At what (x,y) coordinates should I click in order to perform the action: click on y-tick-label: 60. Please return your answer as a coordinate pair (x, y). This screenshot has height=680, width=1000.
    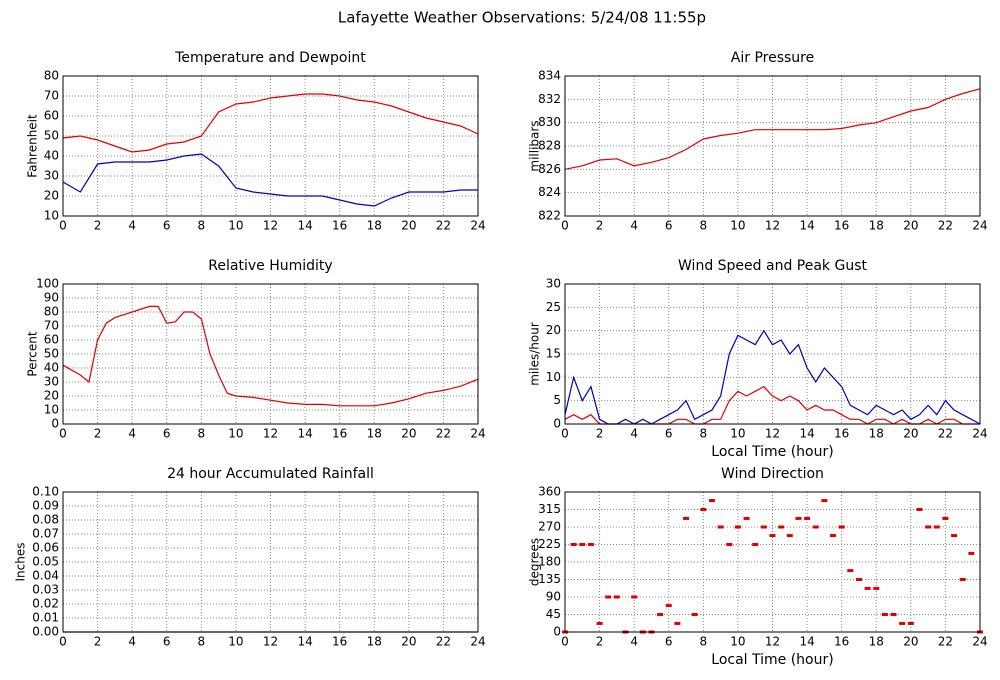
    Looking at the image, I should click on (51, 340).